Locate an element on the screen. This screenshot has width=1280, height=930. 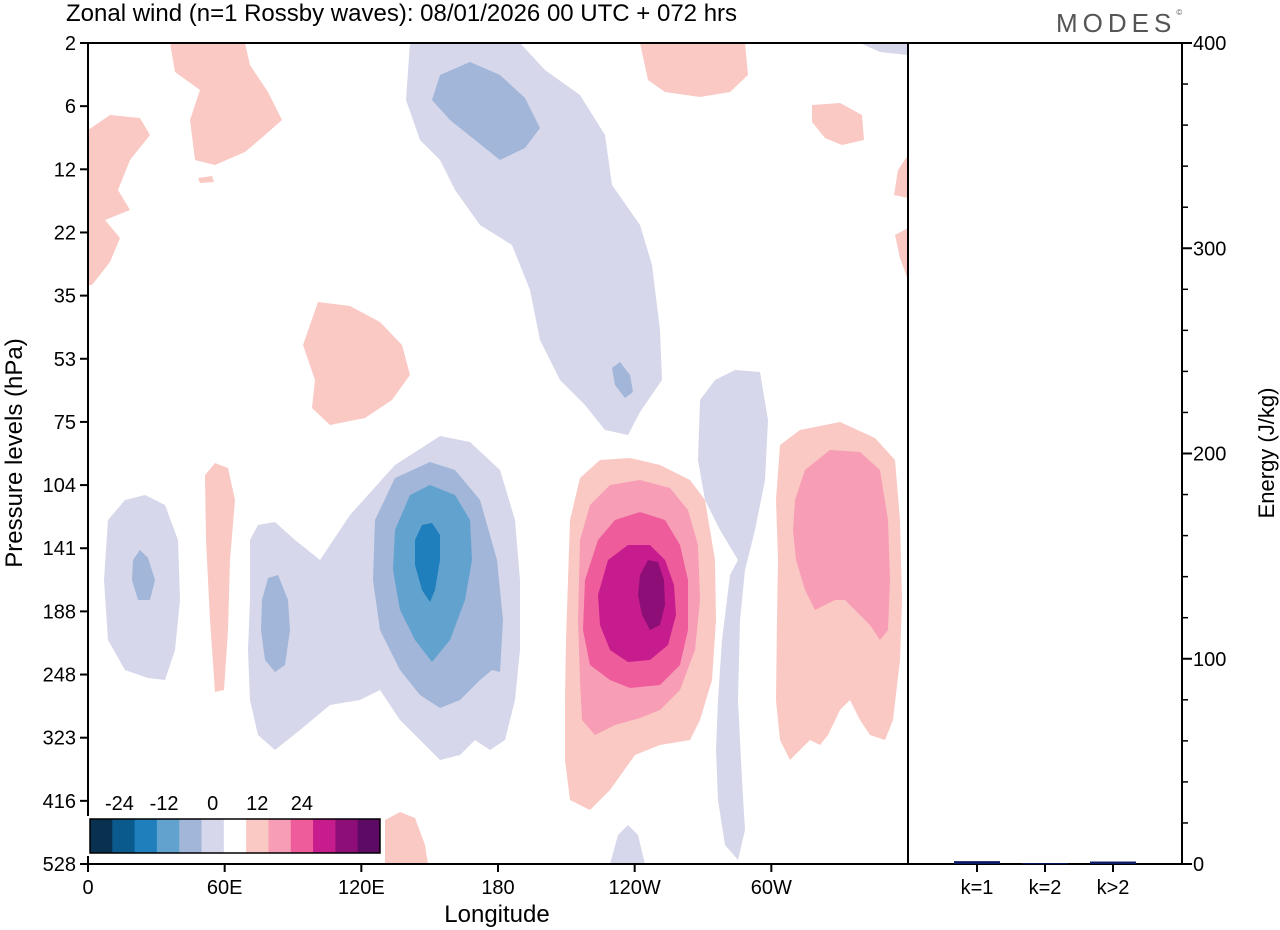
y-tick-label: 22 is located at coordinates (65, 233).